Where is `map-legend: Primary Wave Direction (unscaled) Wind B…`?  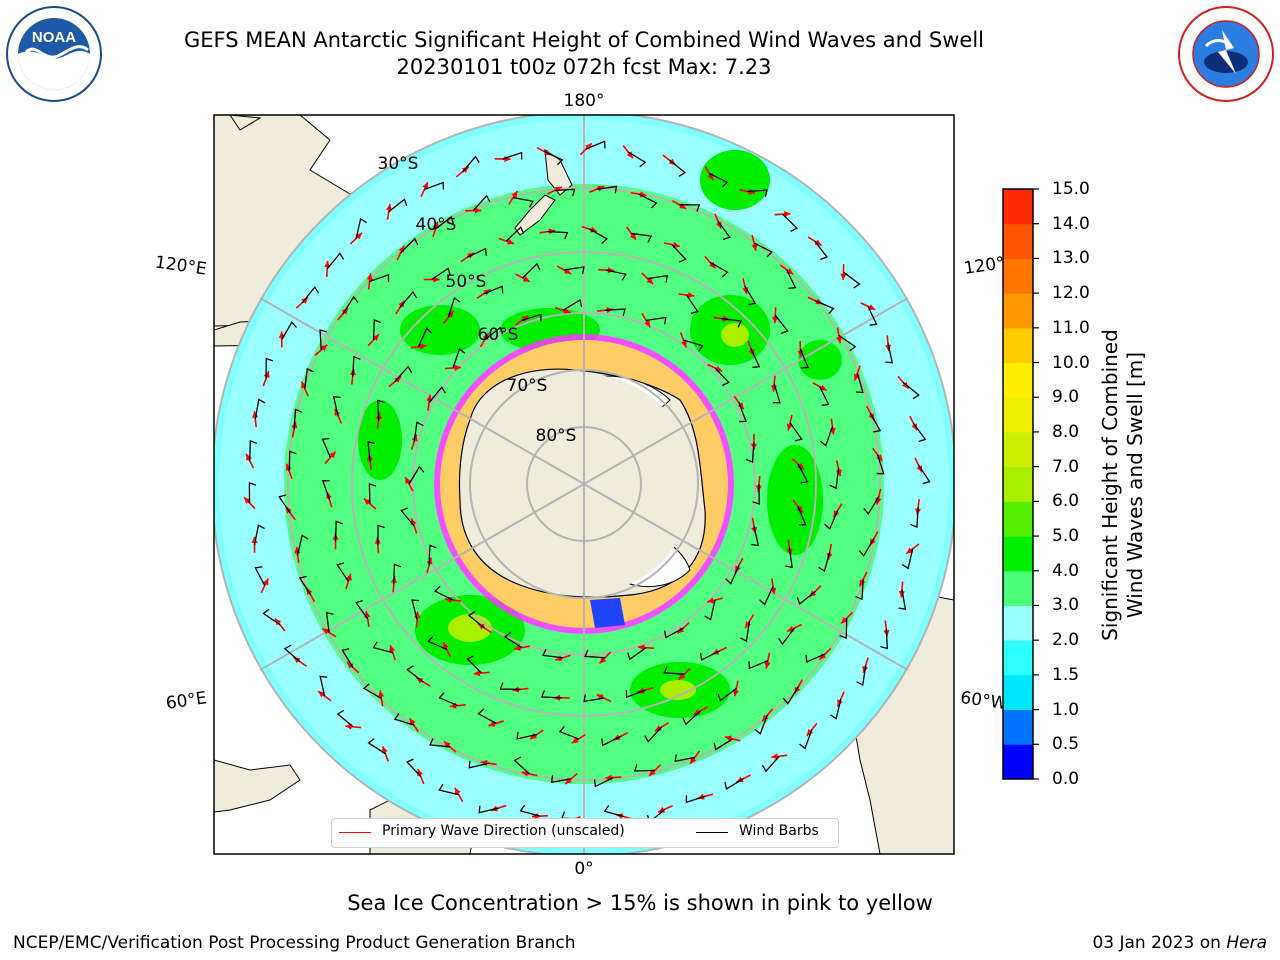 map-legend: Primary Wave Direction (unscaled) Wind B… is located at coordinates (585, 833).